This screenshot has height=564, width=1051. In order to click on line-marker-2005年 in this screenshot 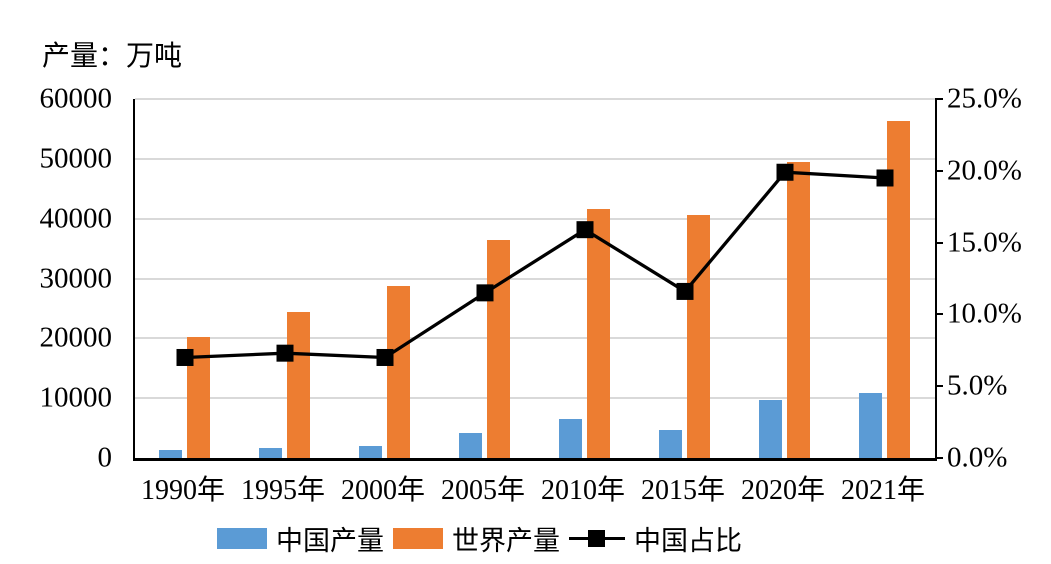, I will do `click(485, 293)`.